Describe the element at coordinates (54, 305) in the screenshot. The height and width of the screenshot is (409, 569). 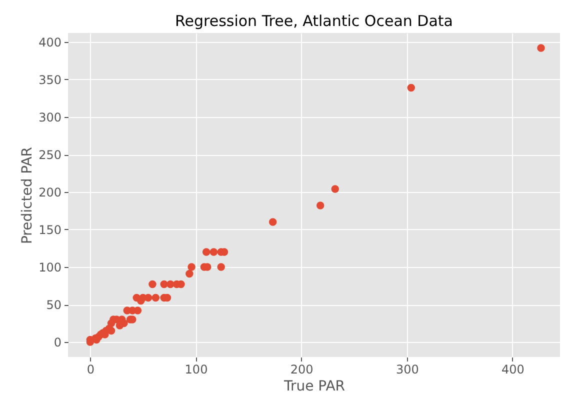
I see `y-tick-label: 50` at that location.